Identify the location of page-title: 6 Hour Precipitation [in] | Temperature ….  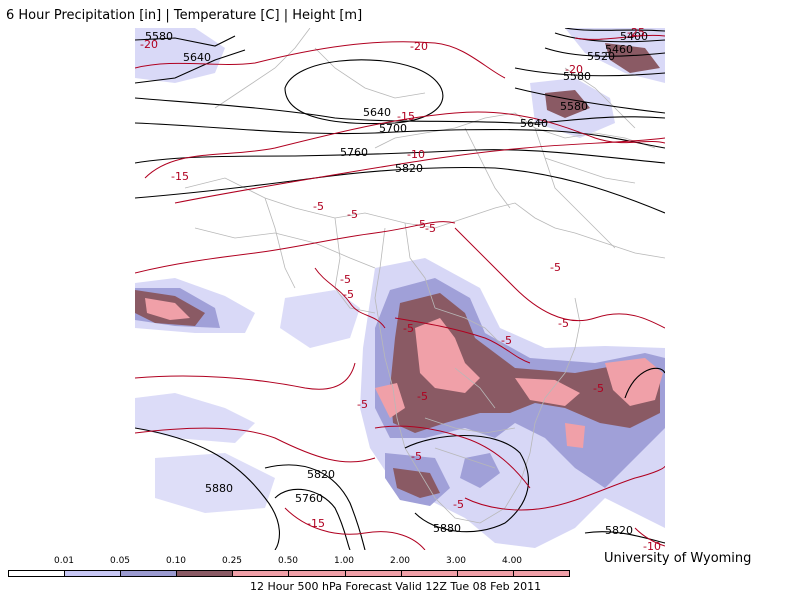
(184, 15).